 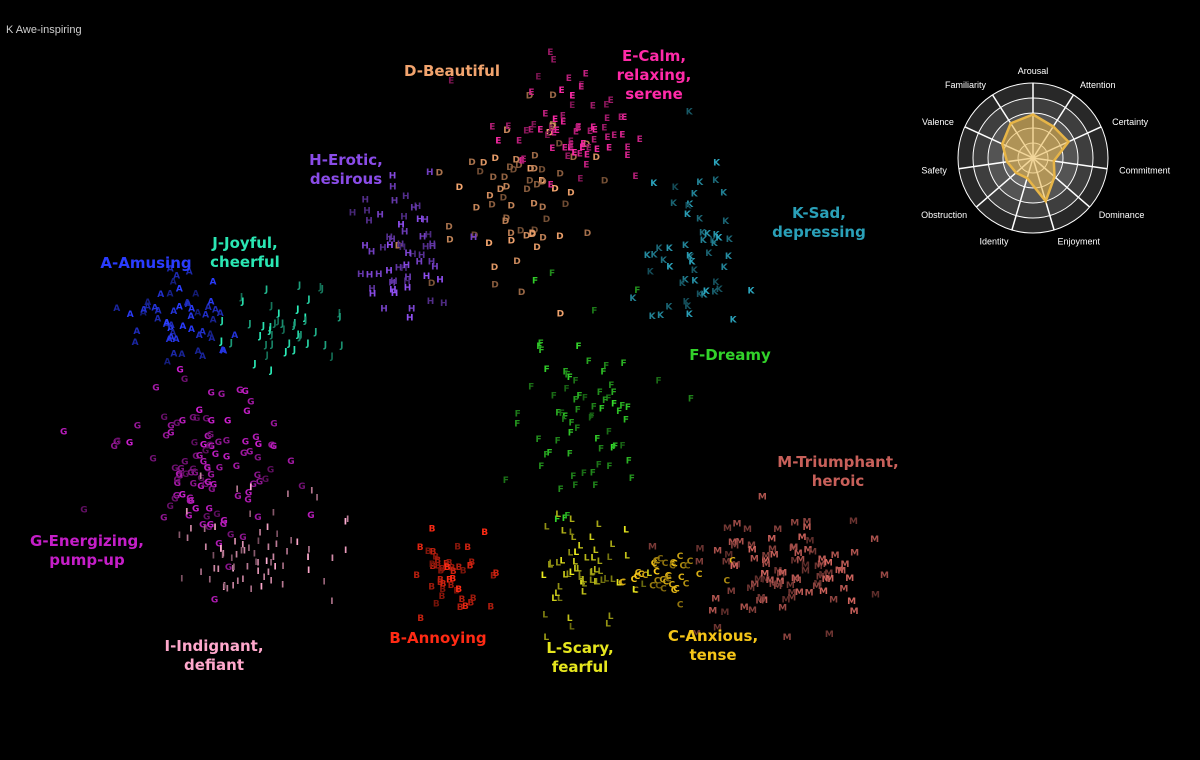 I want to click on radar-axis-label: Valence, so click(x=938, y=122).